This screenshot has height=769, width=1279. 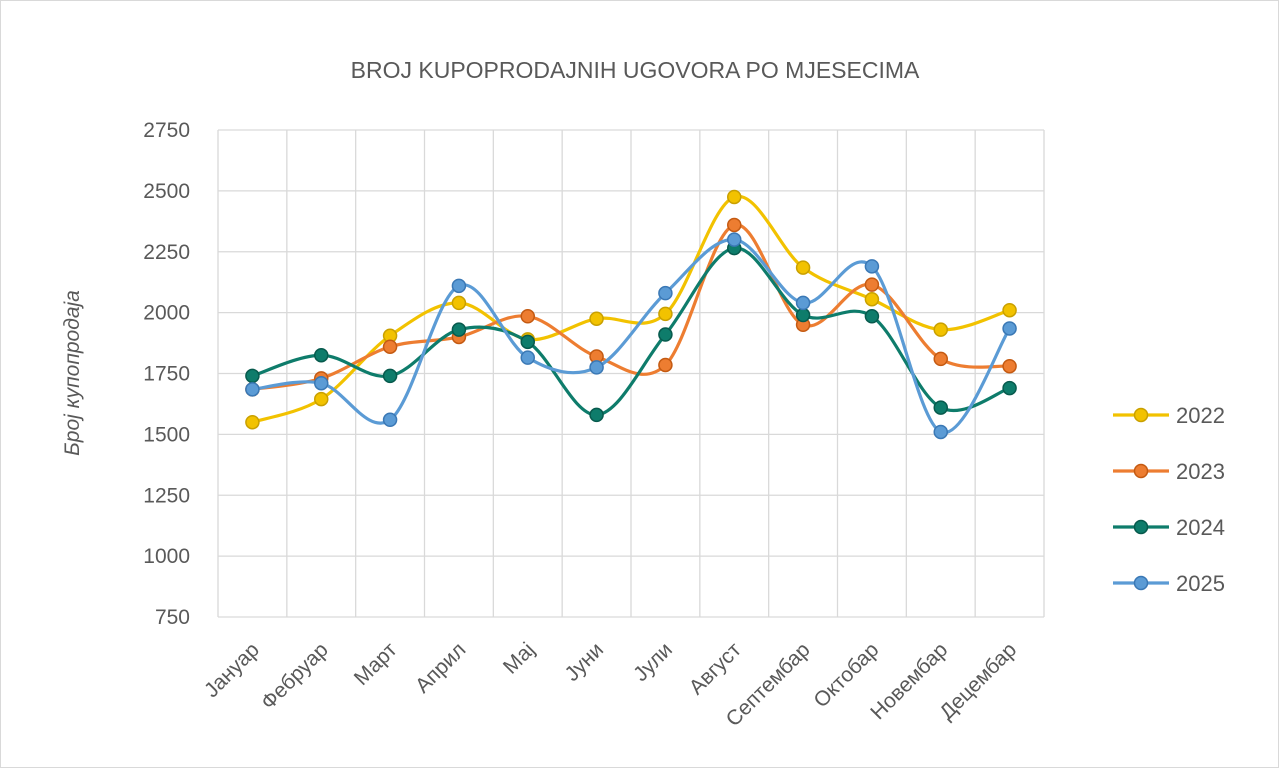 I want to click on y-tick-label: 2500, so click(x=166, y=191).